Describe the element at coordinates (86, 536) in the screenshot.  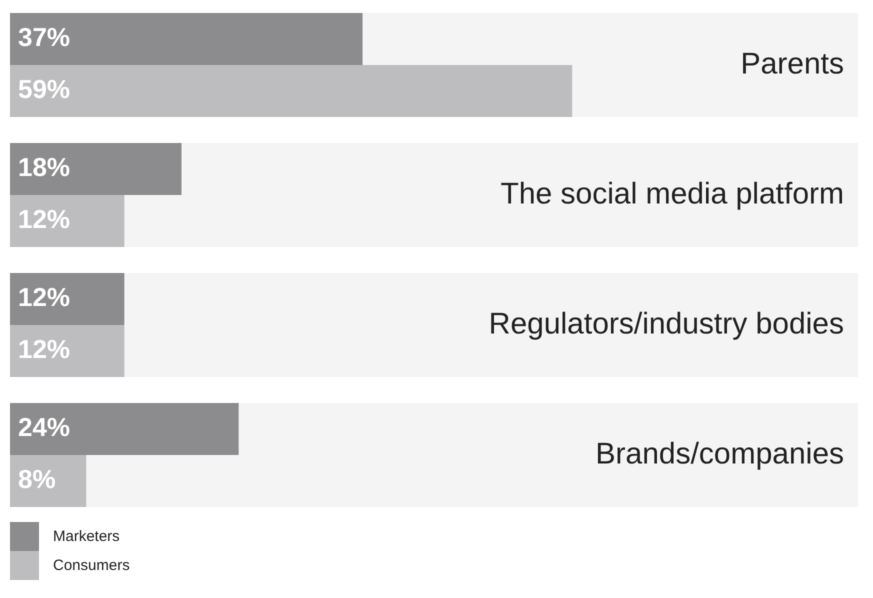
I see `legend-label: Marketers` at that location.